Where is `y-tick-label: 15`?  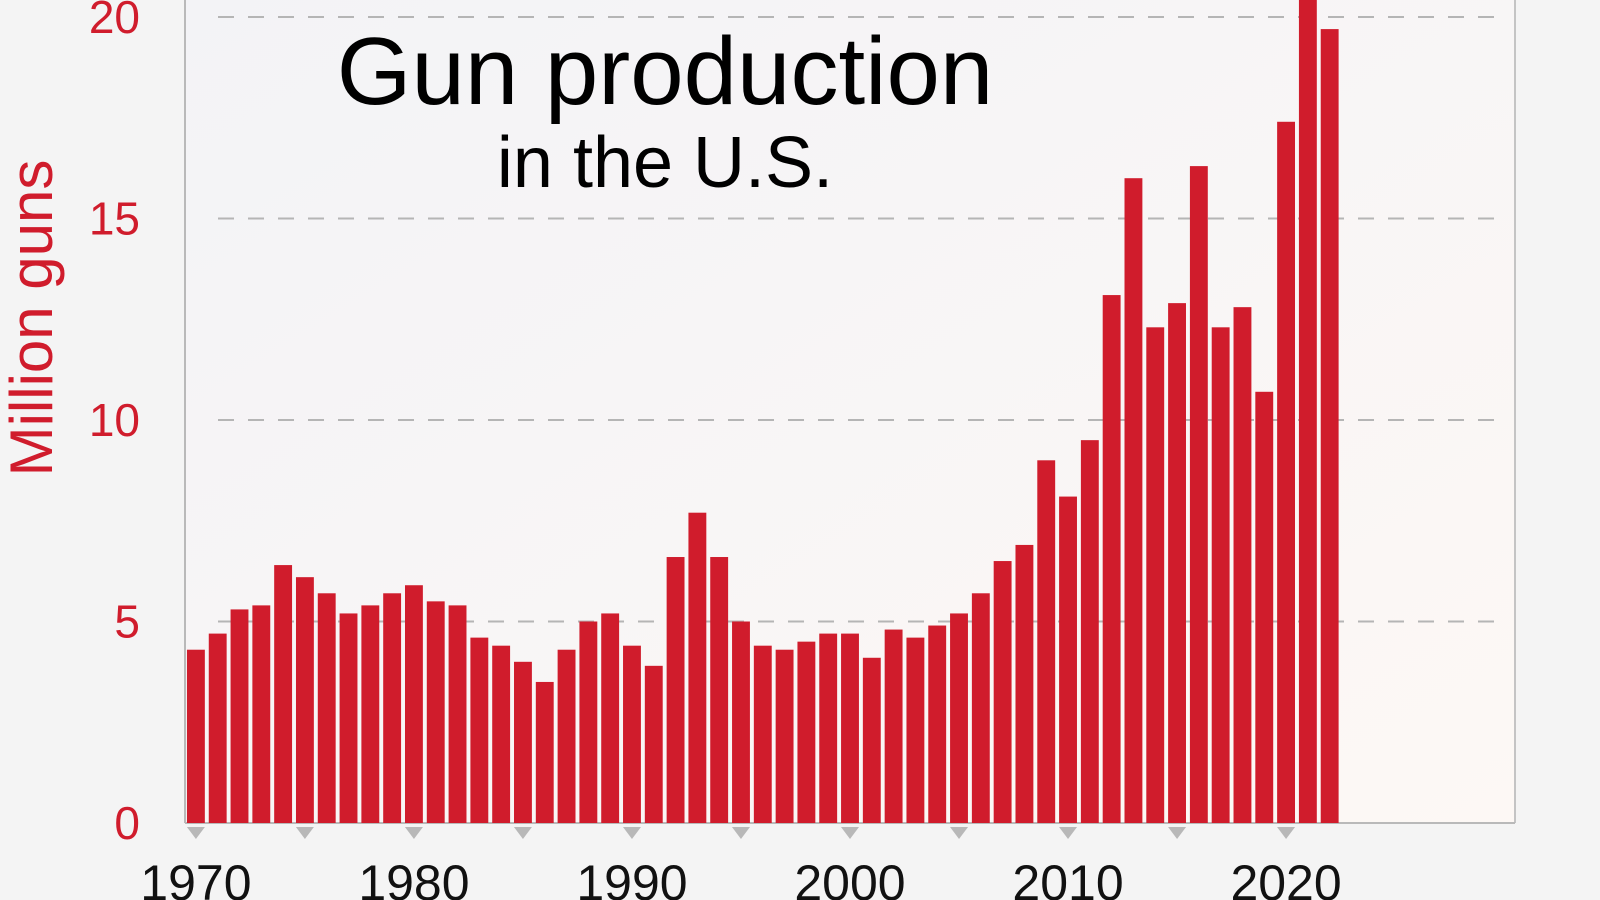
y-tick-label: 15 is located at coordinates (114, 219).